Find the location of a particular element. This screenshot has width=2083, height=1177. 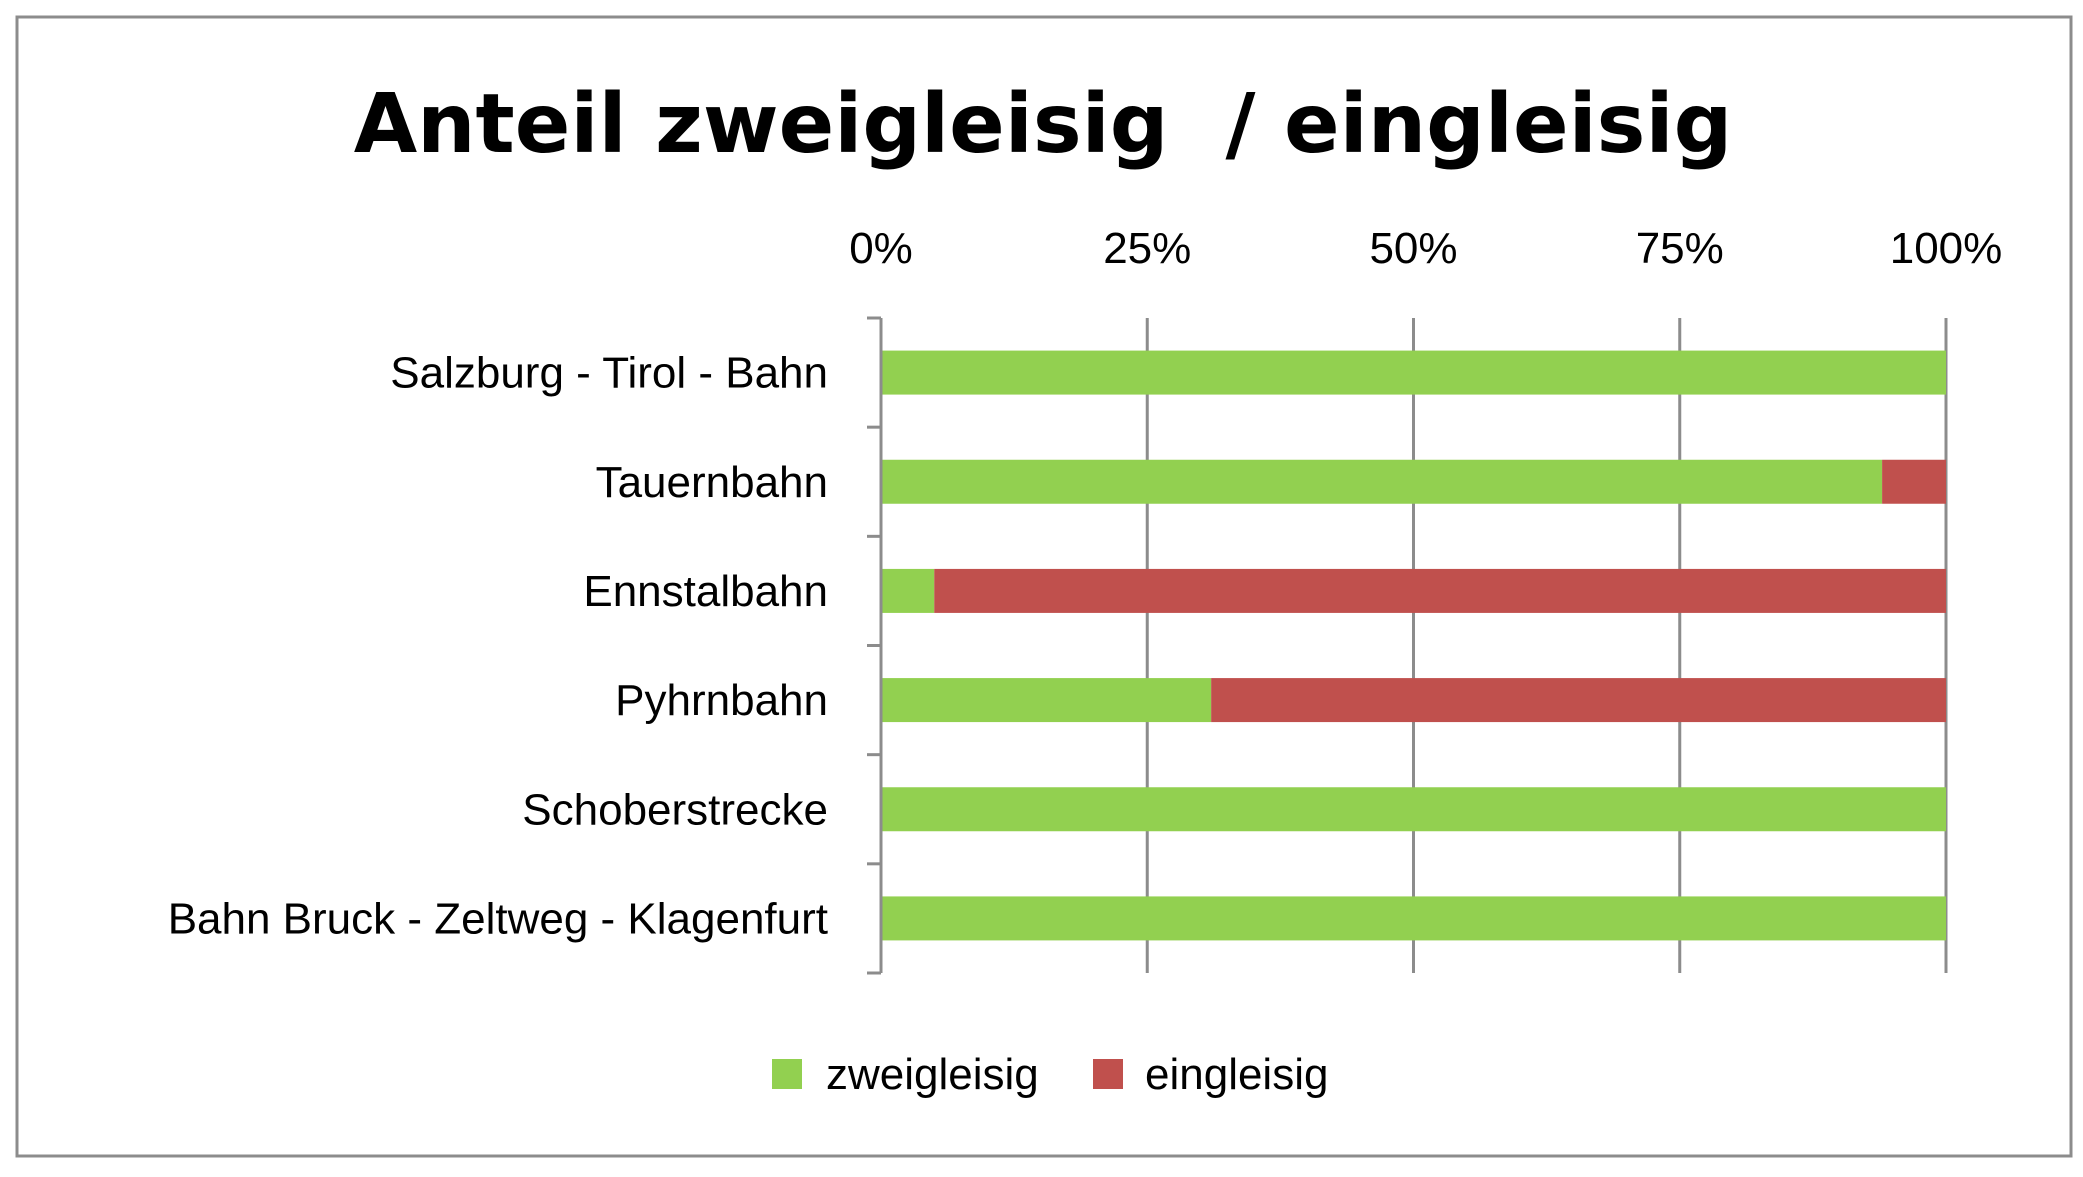

axes is located at coordinates (875, 645).